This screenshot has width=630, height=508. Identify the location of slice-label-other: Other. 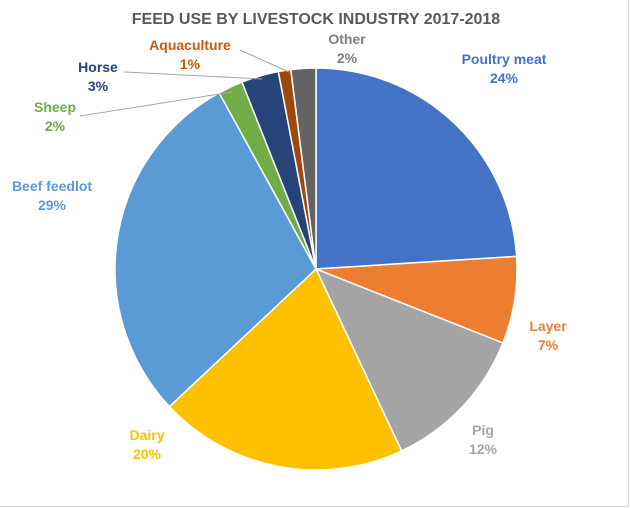
(347, 39).